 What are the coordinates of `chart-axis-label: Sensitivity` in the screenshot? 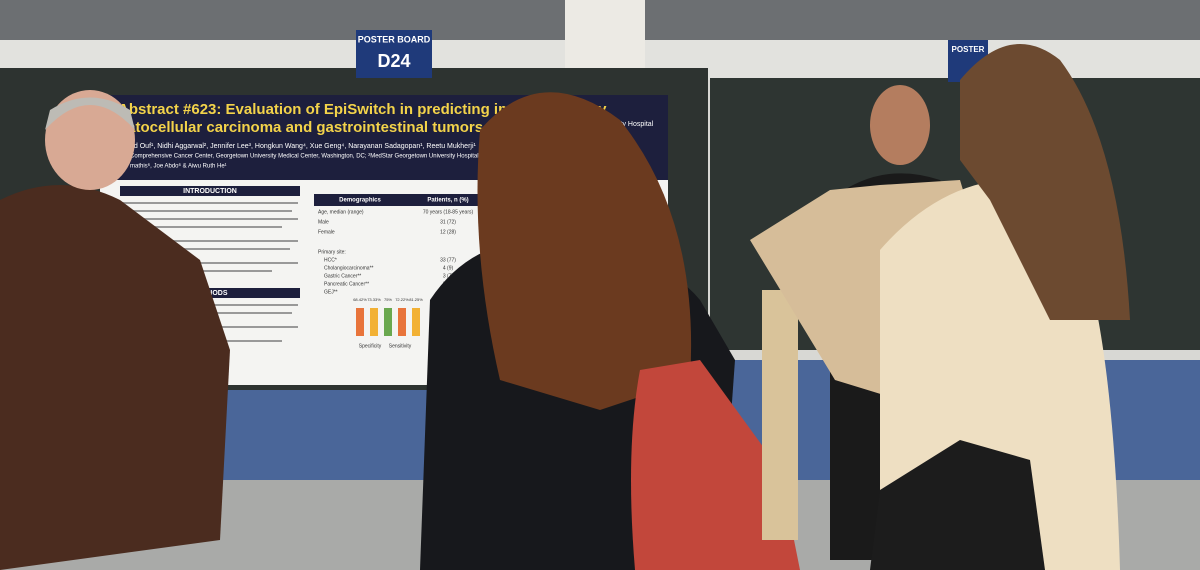 It's located at (400, 346).